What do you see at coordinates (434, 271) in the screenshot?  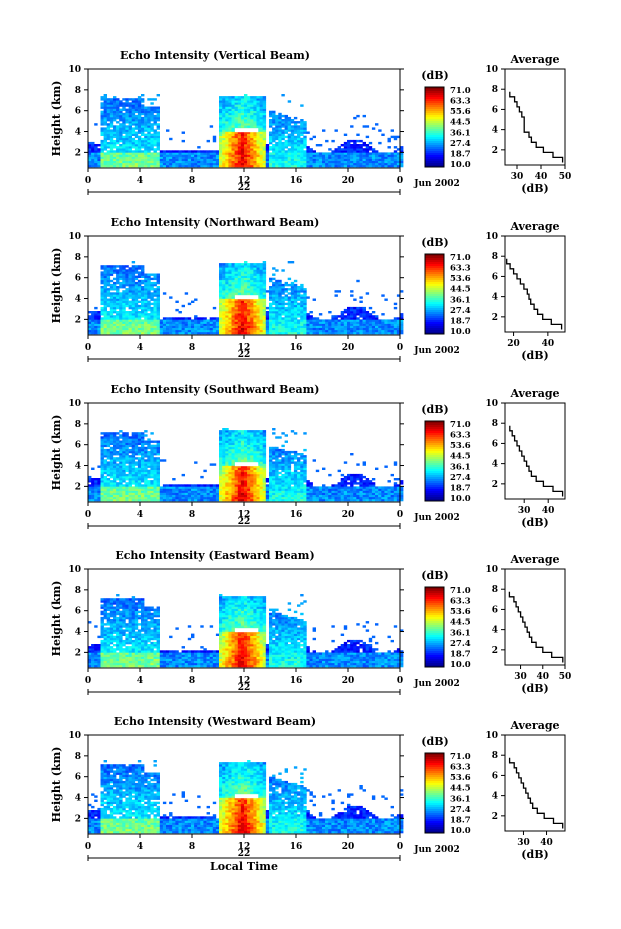 I see `colorbar-segment` at bounding box center [434, 271].